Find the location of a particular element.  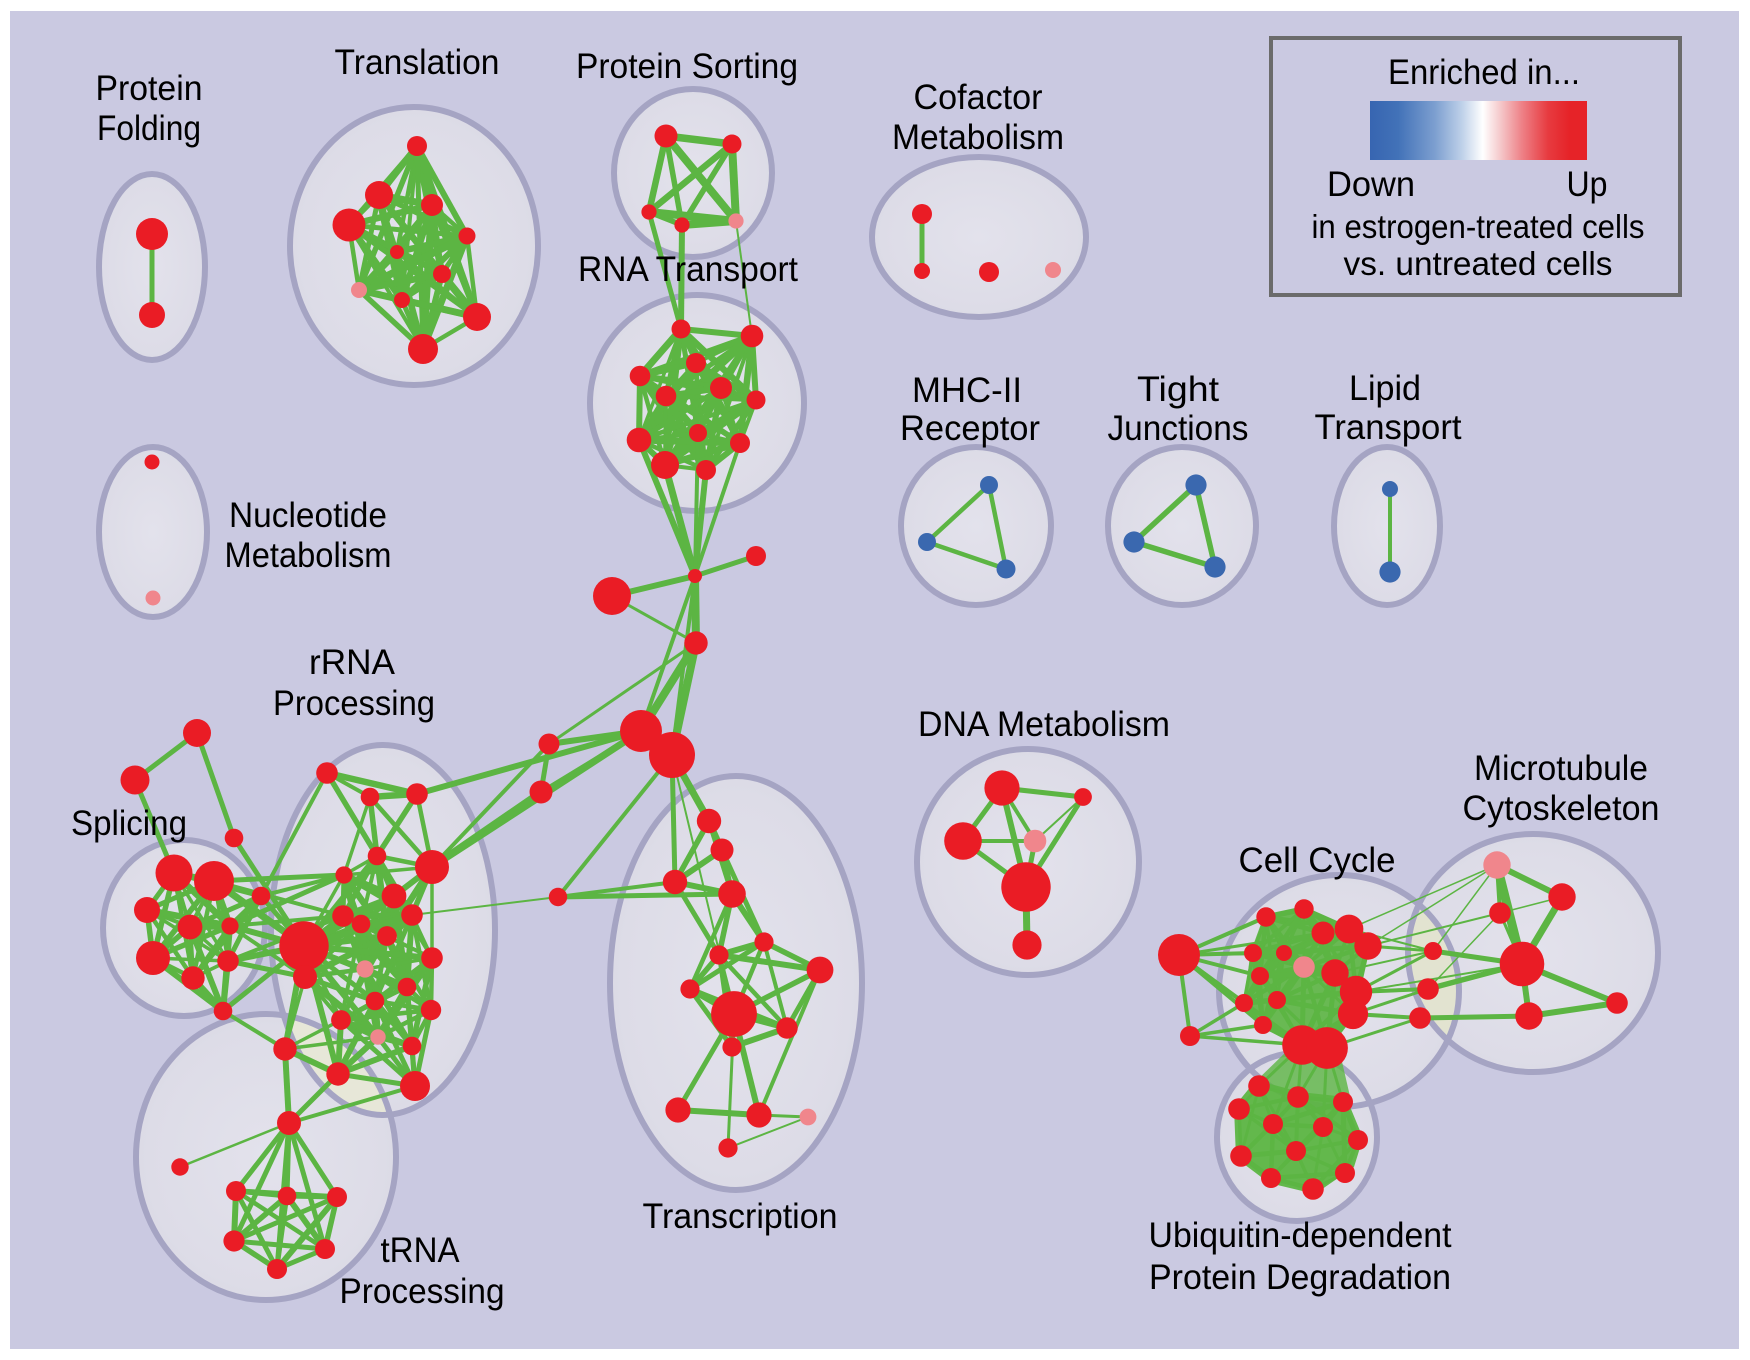

svg-text: MHC-II is located at coordinates (967, 390).